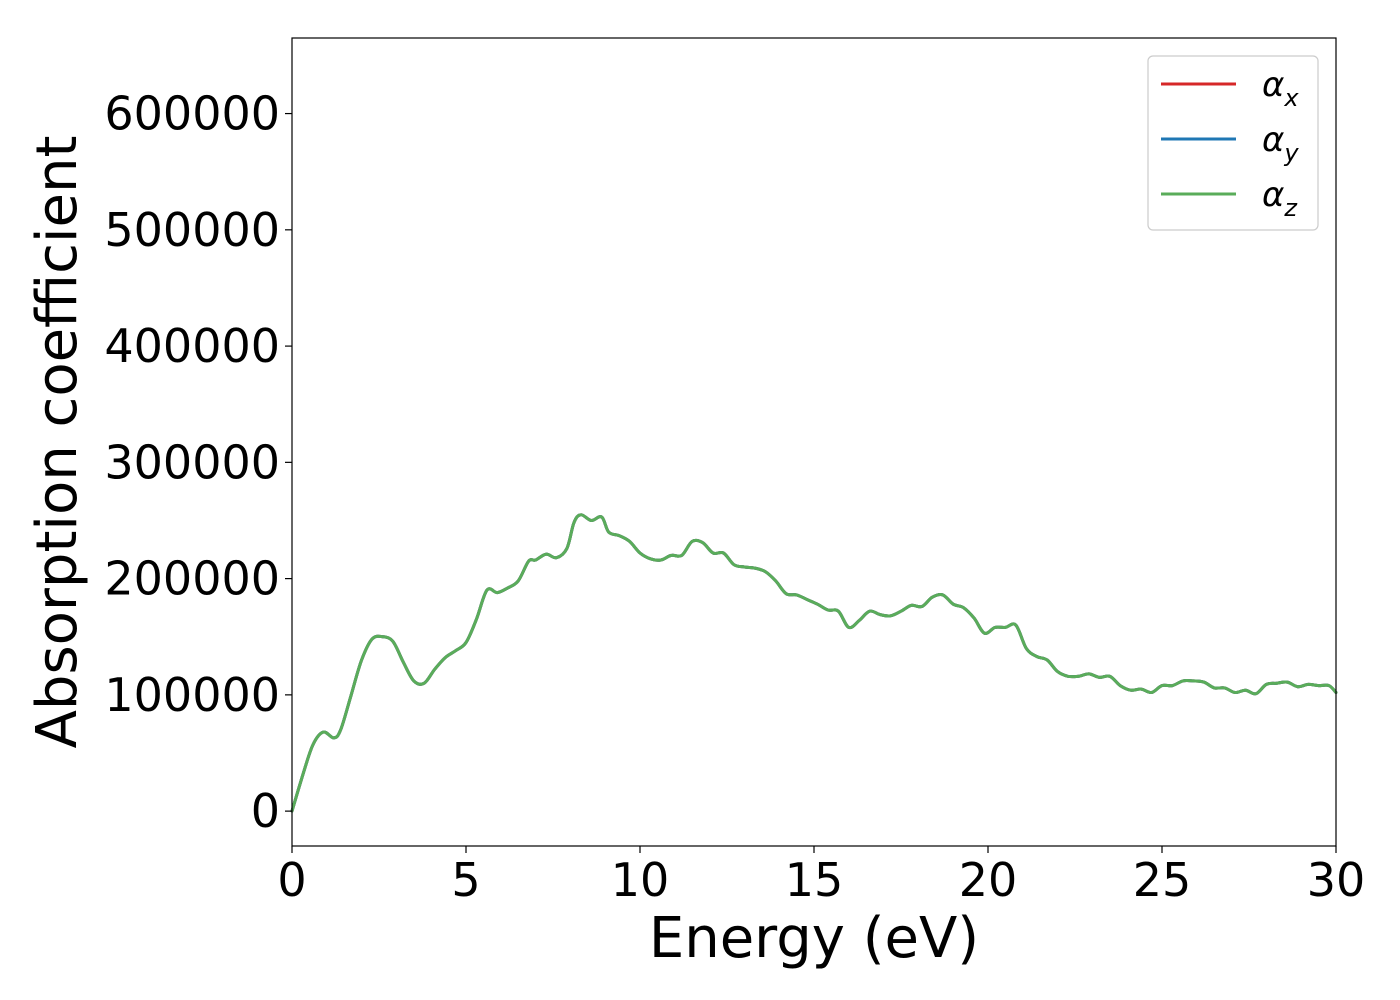 The height and width of the screenshot is (1000, 1400). Describe the element at coordinates (1162, 880) in the screenshot. I see `x-tick-label: 25` at that location.